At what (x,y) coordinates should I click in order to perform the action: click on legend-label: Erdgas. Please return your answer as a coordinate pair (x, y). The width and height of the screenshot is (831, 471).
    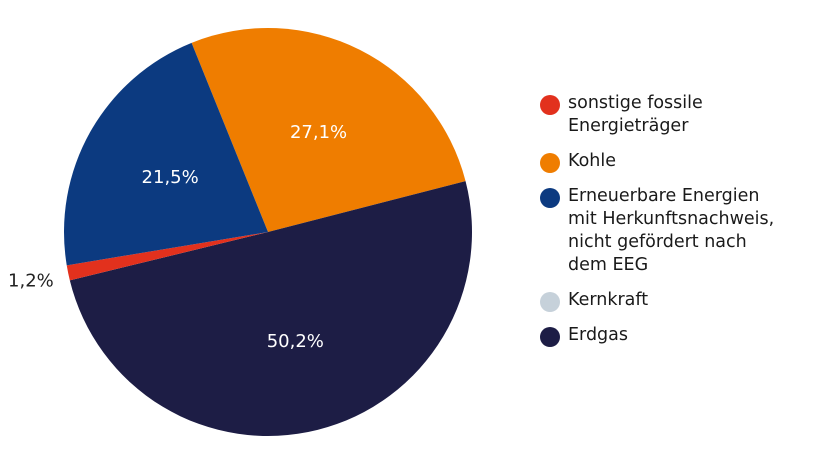
    Looking at the image, I should click on (598, 335).